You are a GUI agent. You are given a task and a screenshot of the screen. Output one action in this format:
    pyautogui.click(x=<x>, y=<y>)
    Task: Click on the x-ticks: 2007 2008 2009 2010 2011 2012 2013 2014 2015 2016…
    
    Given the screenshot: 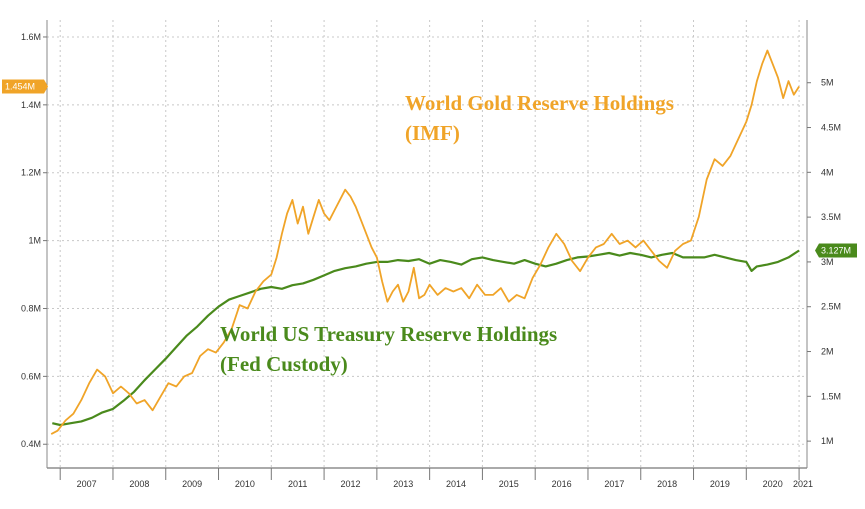 What is the action you would take?
    pyautogui.click(x=436, y=478)
    